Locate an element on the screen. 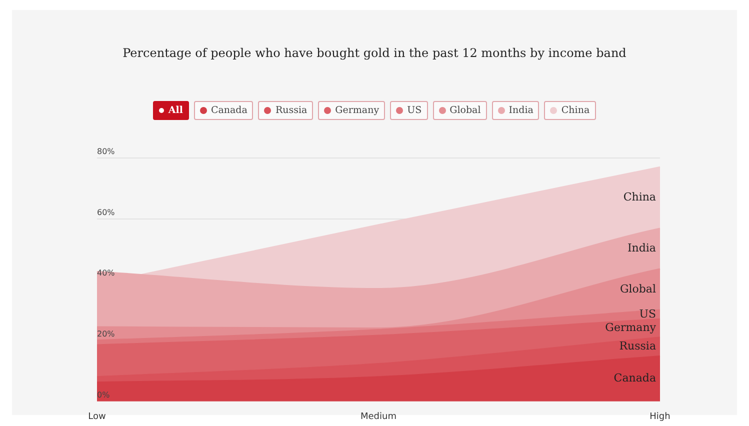 The height and width of the screenshot is (426, 749). legend-label: US is located at coordinates (414, 110).